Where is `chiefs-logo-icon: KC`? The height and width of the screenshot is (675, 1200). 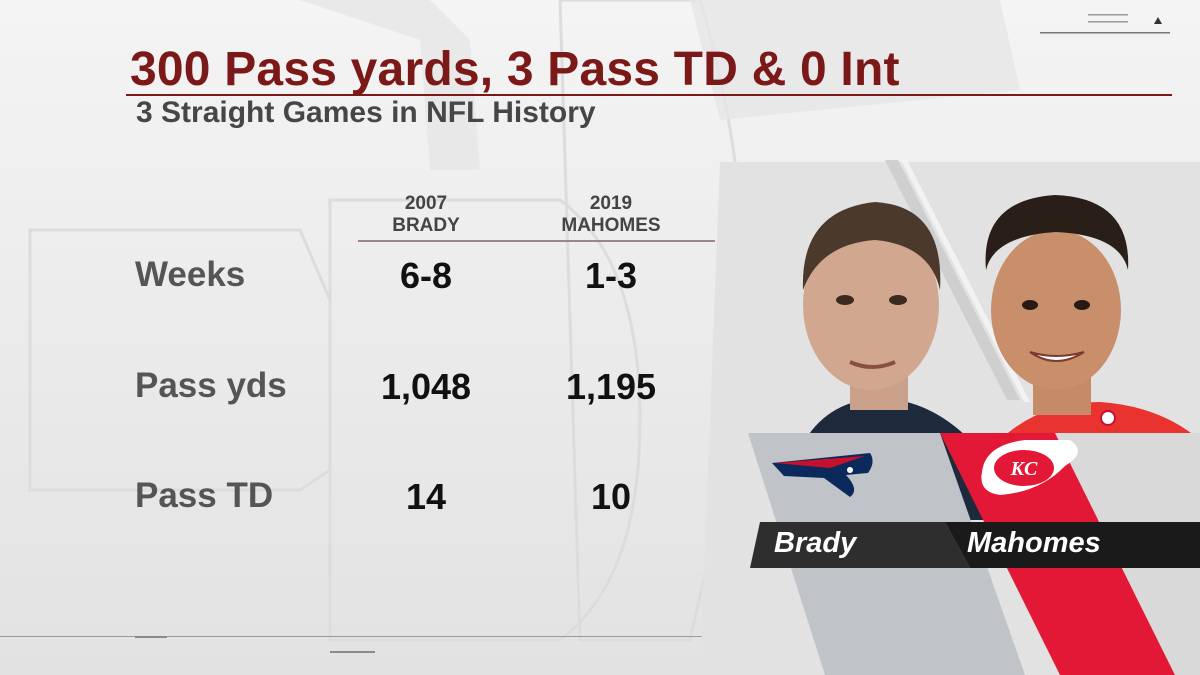 chiefs-logo-icon: KC is located at coordinates (1029, 467).